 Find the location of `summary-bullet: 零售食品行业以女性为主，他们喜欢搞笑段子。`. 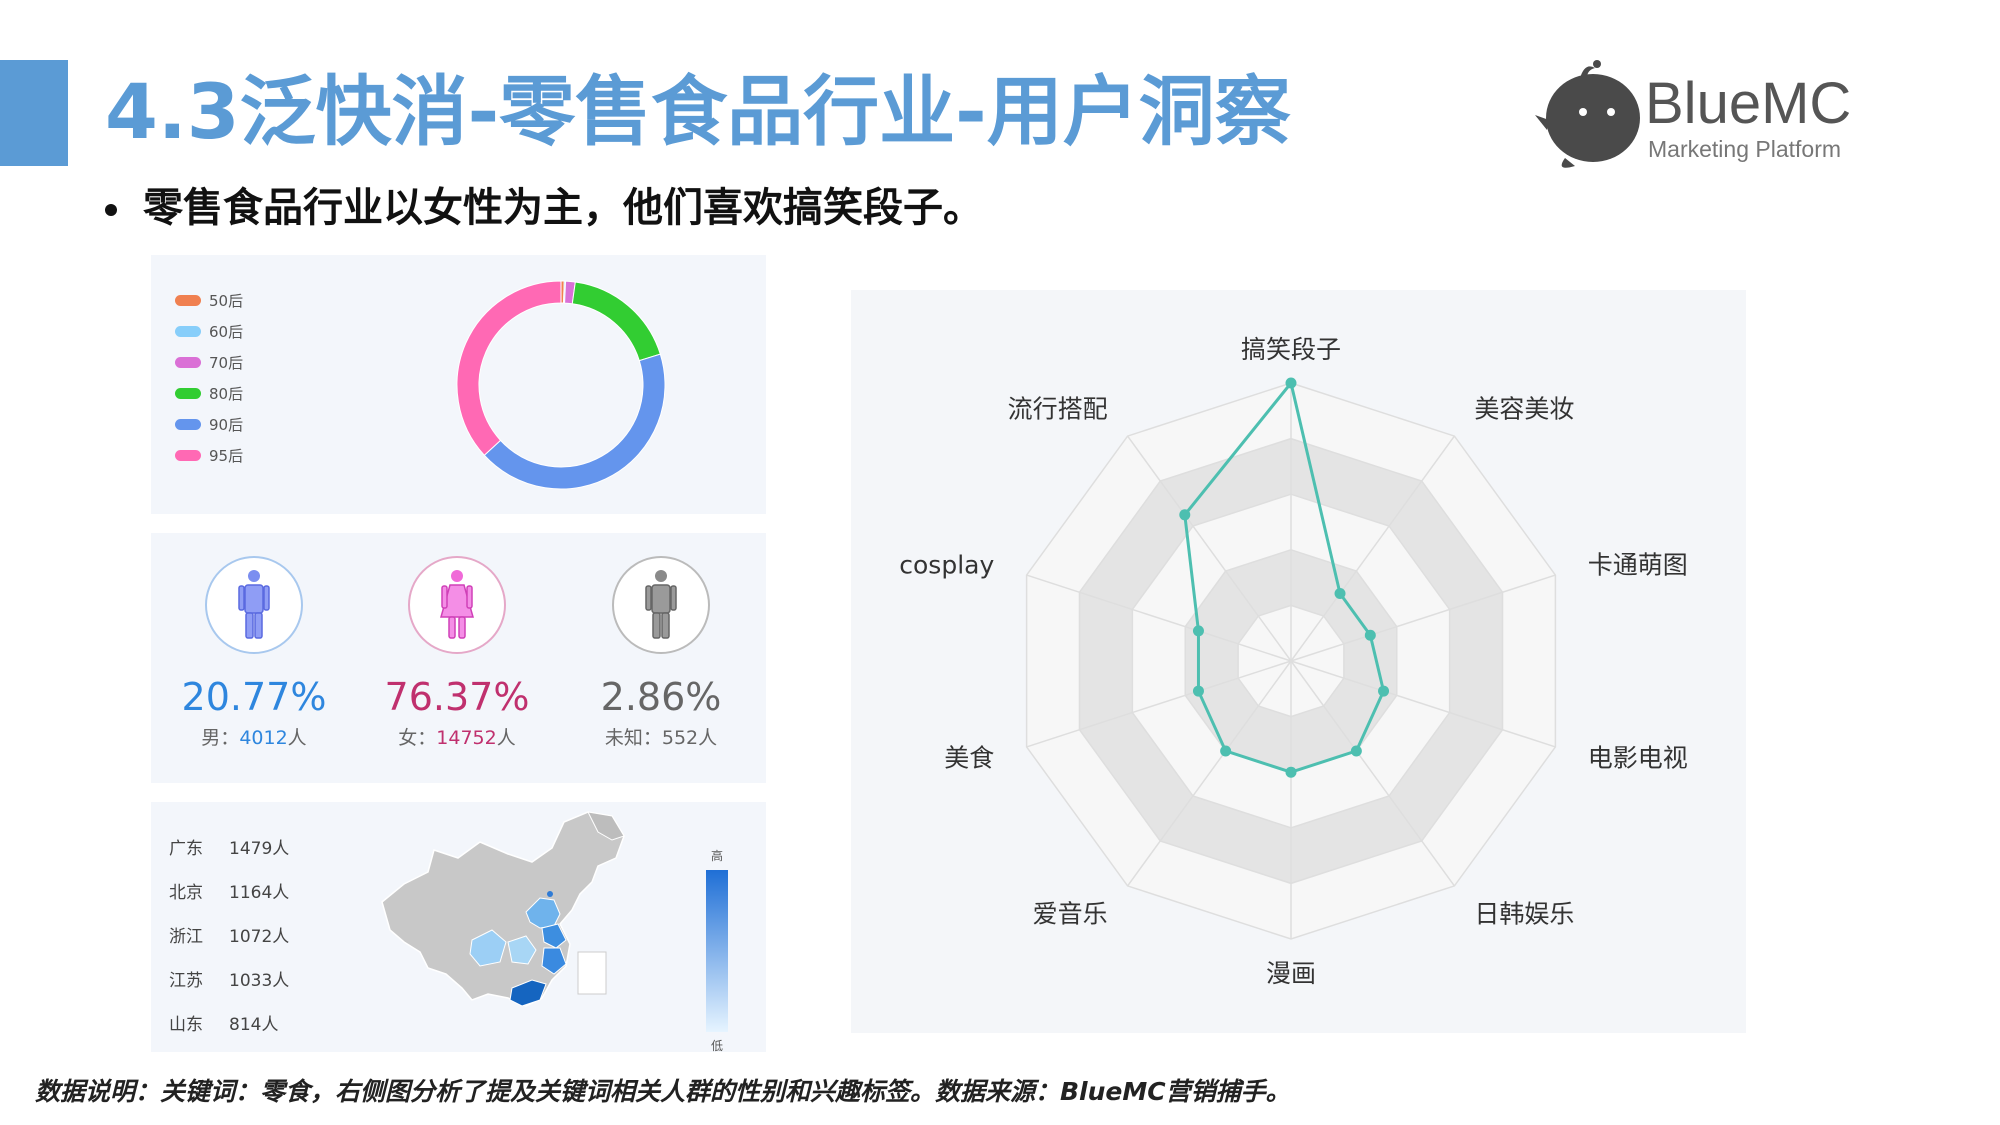

summary-bullet: 零售食品行业以女性为主，他们喜欢搞笑段子。 is located at coordinates (544, 208).